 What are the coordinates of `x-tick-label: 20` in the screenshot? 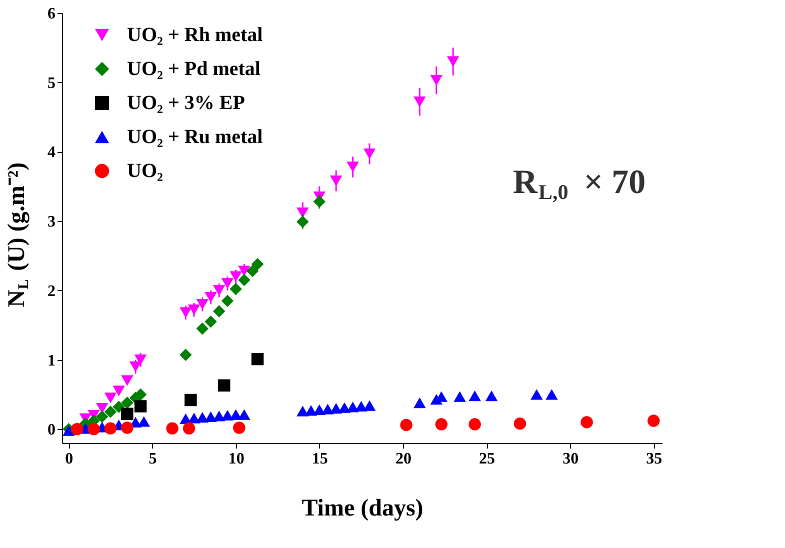 It's located at (403, 459).